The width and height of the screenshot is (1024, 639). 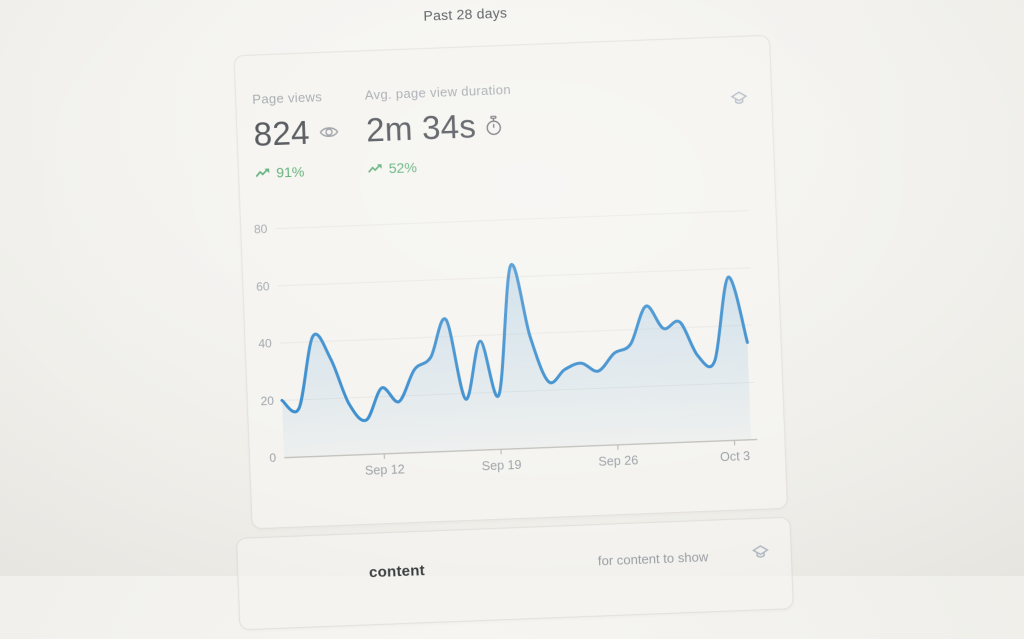 I want to click on stat-delta: 52%, so click(x=440, y=166).